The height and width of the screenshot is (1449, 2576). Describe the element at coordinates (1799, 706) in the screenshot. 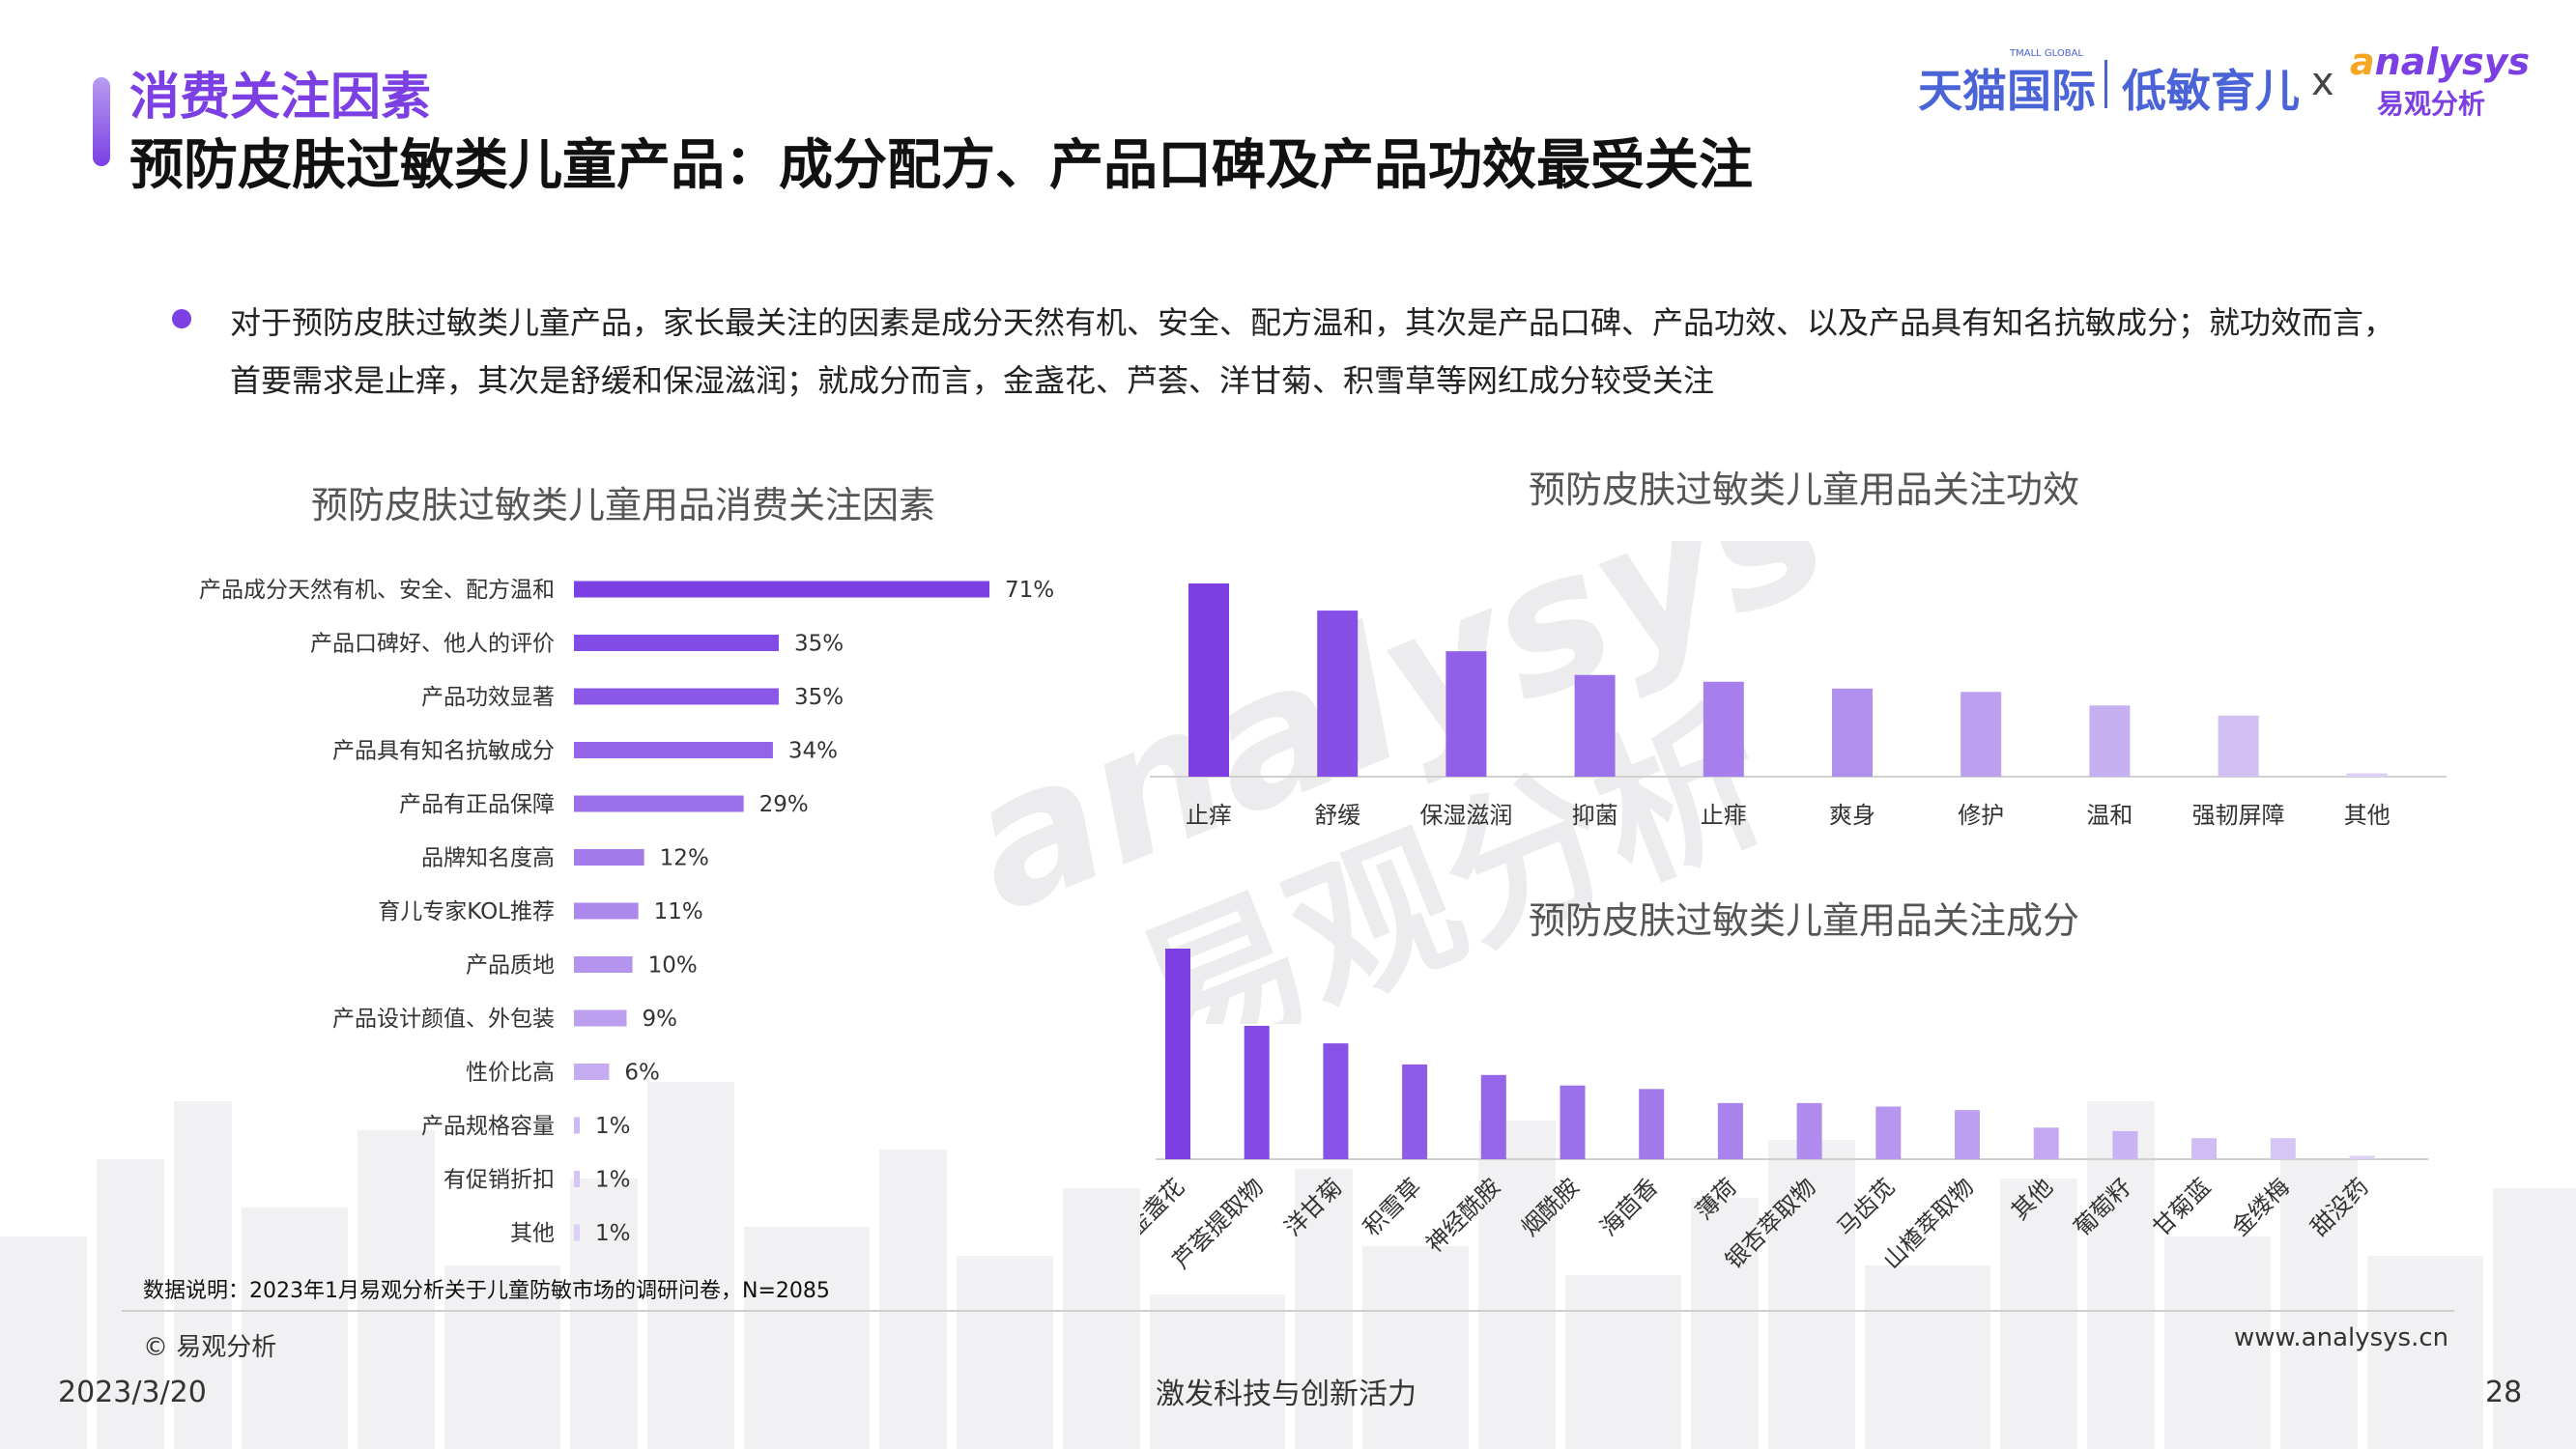

I see `efficacy-bar-chart: 止痒 舒缓 保湿滋润 抑菌 止痱 爽身 修护 温和 强韧屏障 其他` at that location.